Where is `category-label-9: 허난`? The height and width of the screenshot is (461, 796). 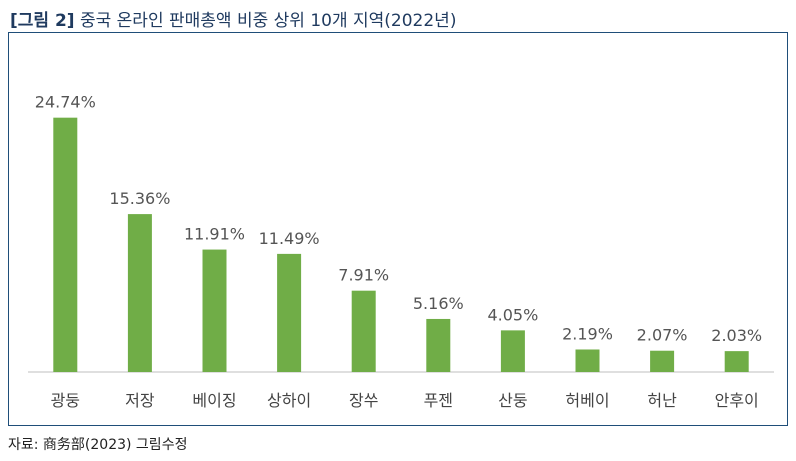 category-label-9: 허난 is located at coordinates (662, 400).